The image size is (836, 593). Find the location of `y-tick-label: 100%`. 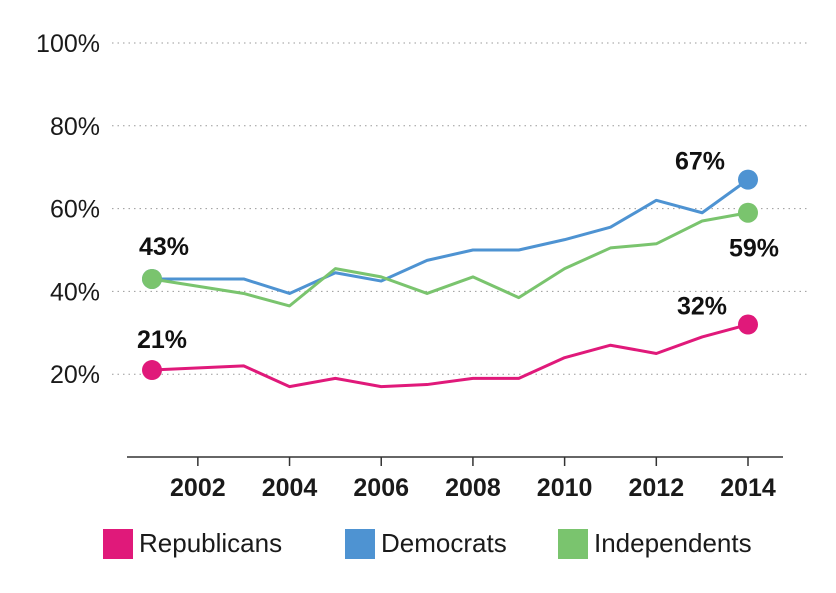

y-tick-label: 100% is located at coordinates (68, 44).